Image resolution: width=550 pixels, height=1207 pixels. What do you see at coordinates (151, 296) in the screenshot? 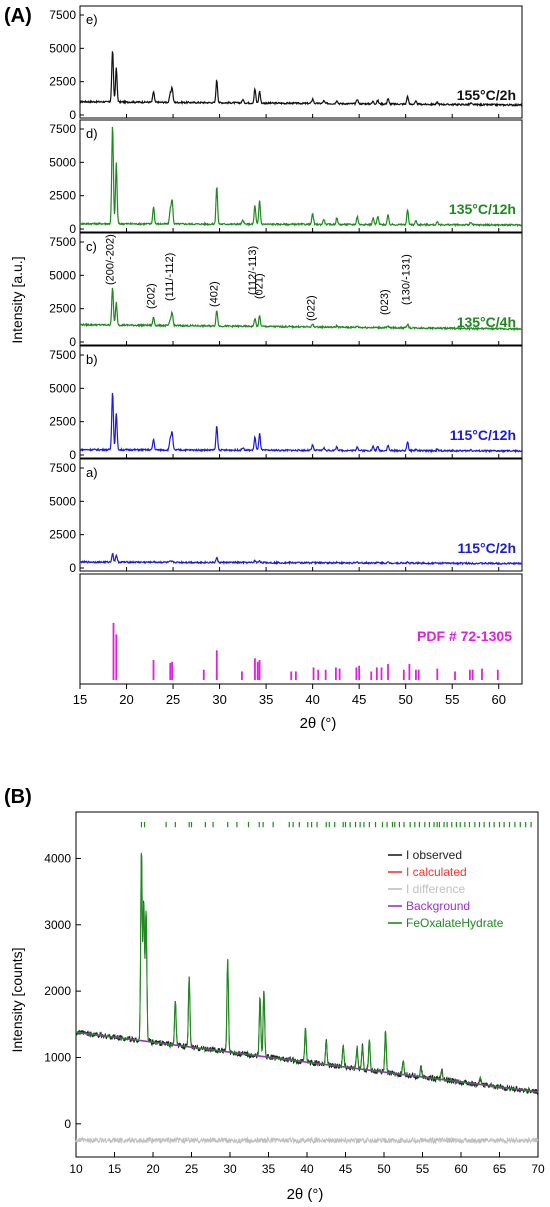
I see `hkl-label: (202)` at bounding box center [151, 296].